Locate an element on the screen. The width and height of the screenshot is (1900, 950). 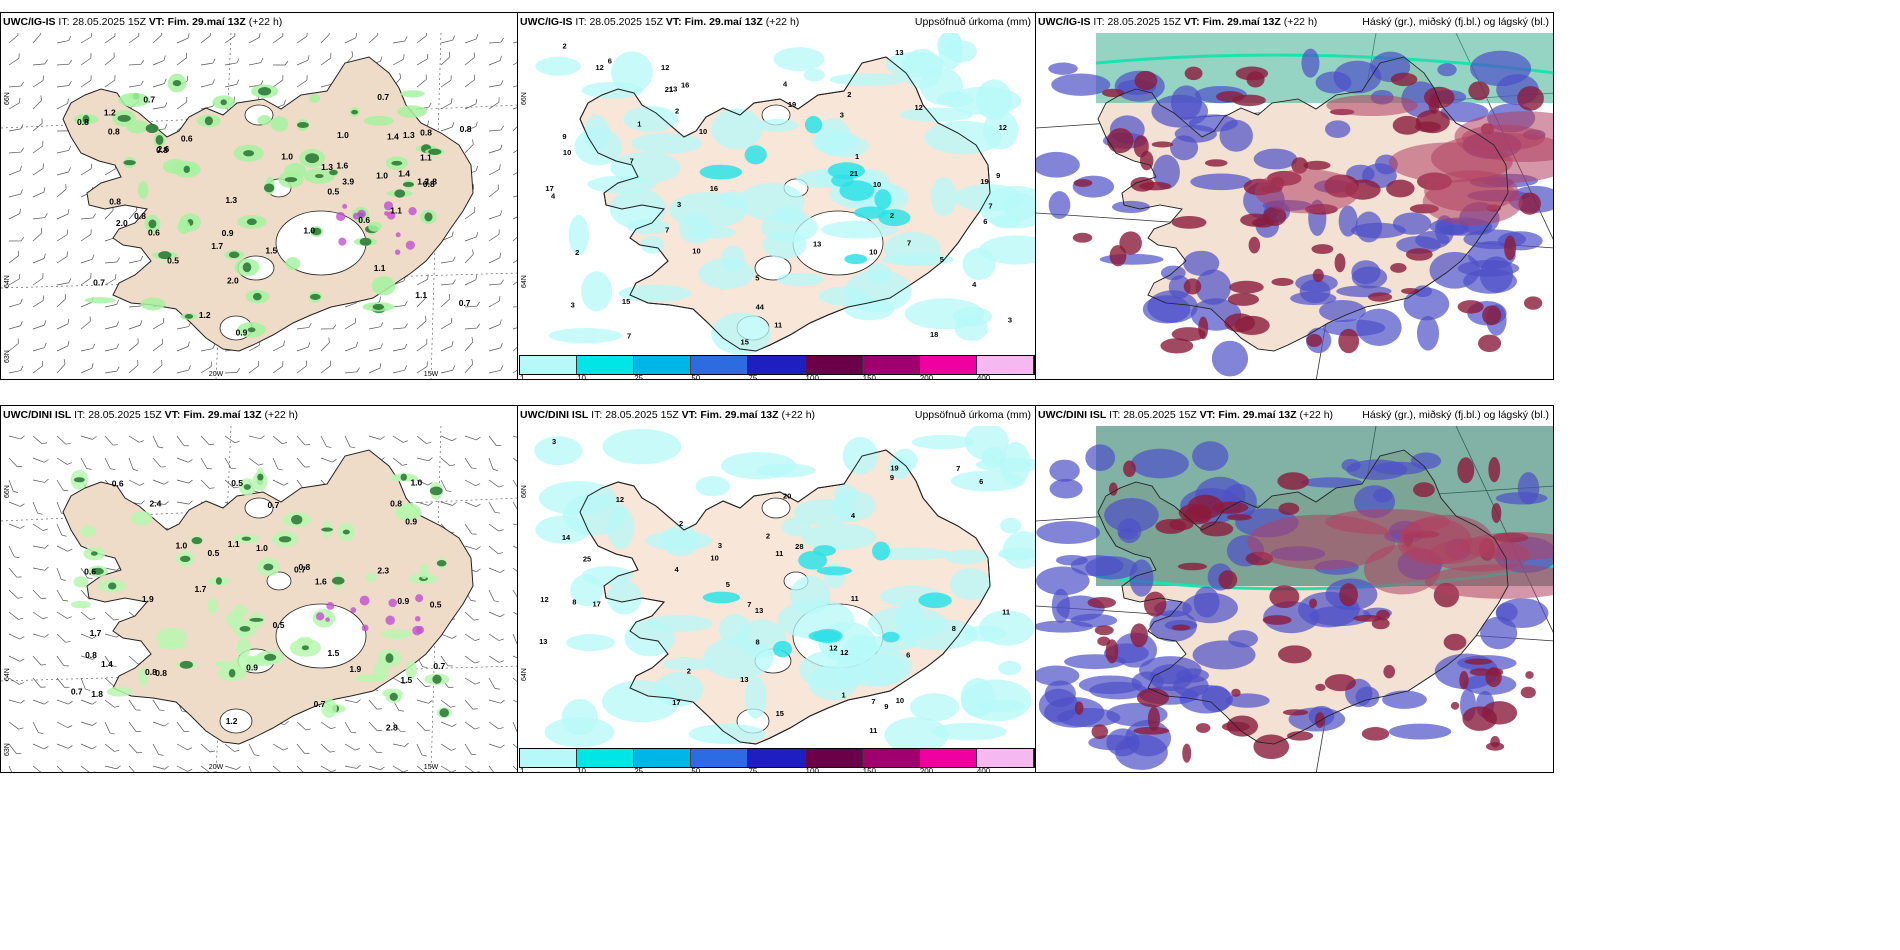
value-label: 1.6 is located at coordinates (321, 582).